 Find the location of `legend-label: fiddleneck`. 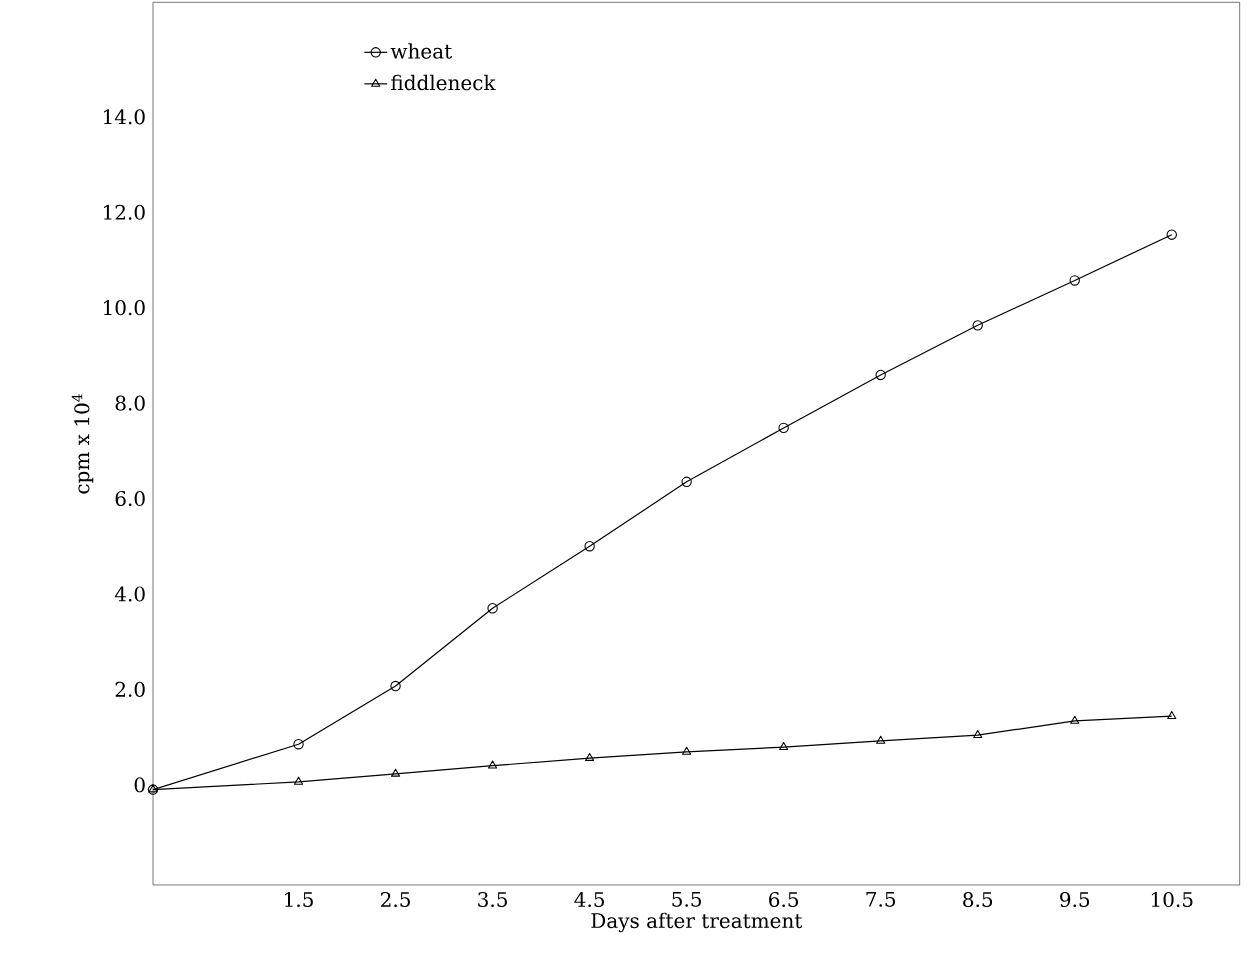

legend-label: fiddleneck is located at coordinates (443, 82).